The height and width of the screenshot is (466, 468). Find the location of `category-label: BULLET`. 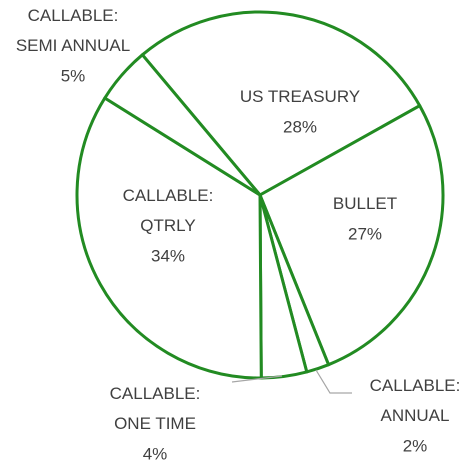

category-label: BULLET is located at coordinates (365, 203).